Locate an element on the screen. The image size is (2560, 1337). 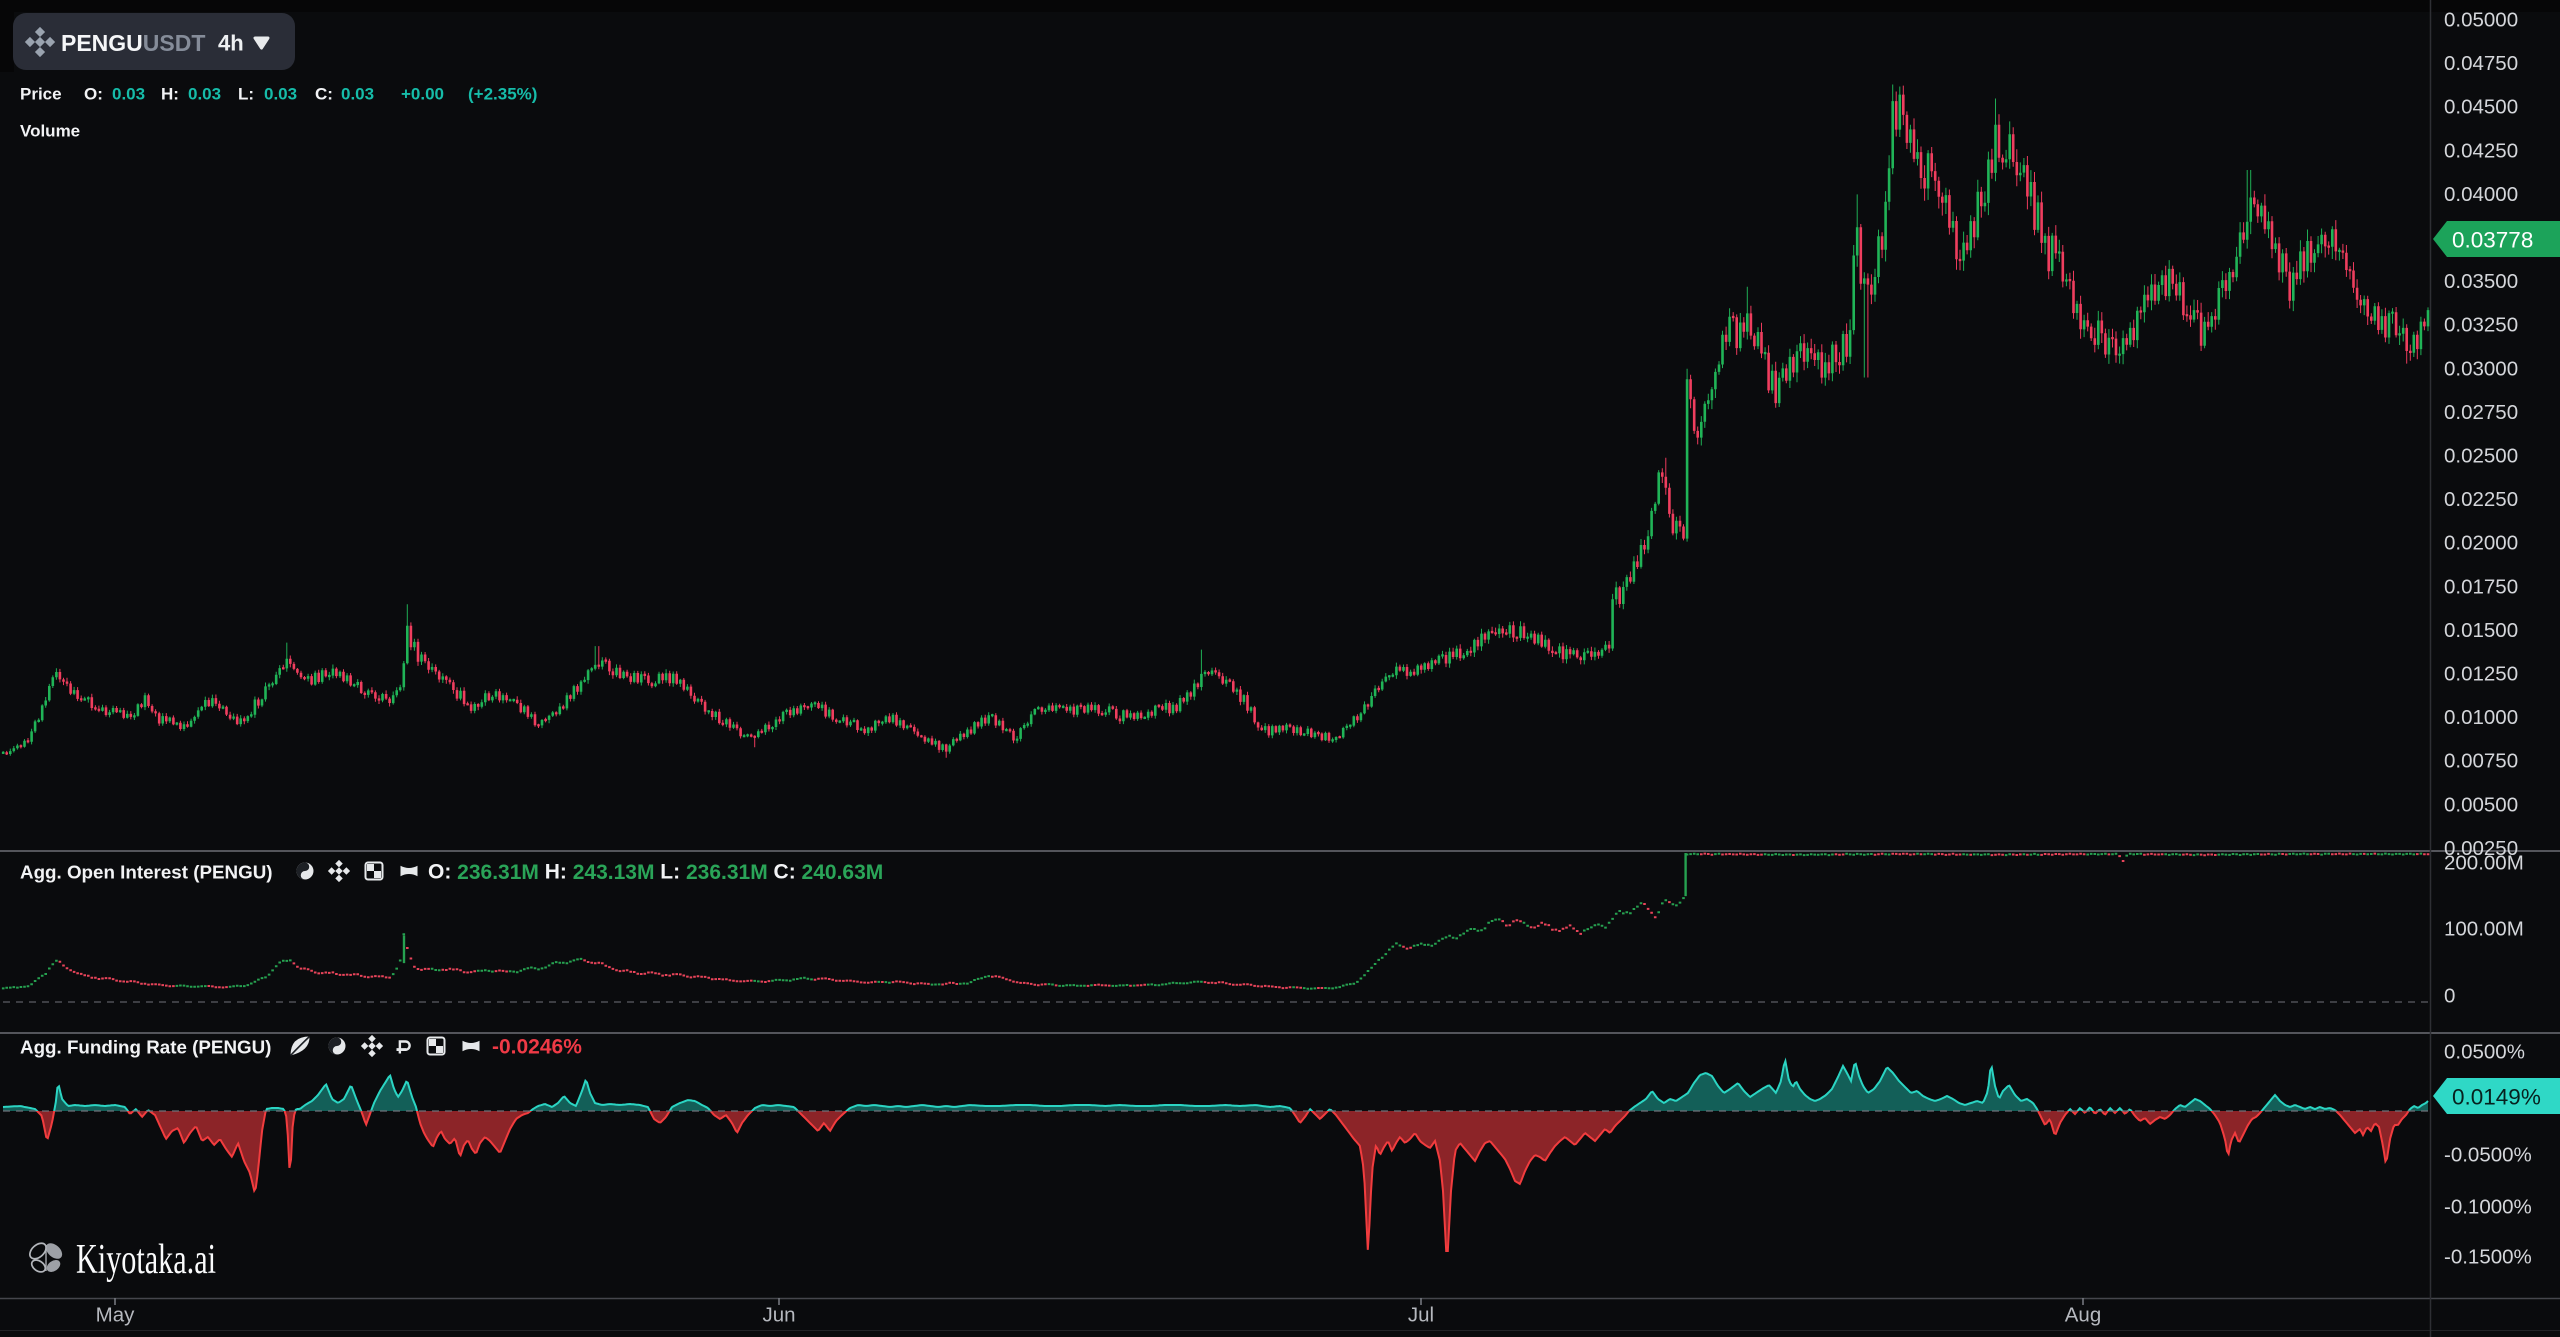
svg-text: 0.01250 is located at coordinates (2481, 674).